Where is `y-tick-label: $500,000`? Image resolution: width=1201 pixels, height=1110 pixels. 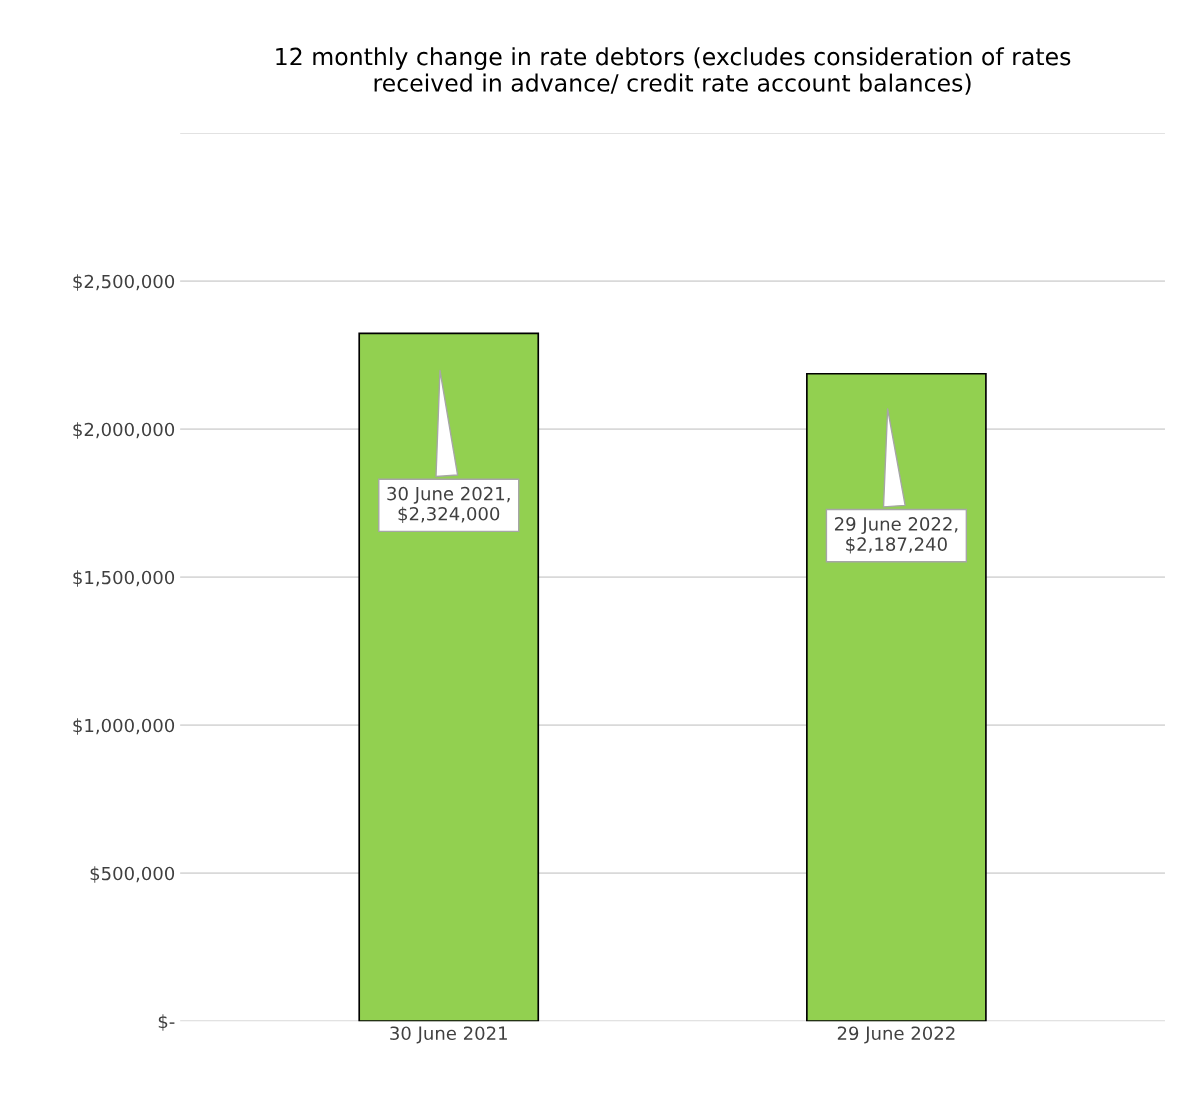
y-tick-label: $500,000 is located at coordinates (132, 874).